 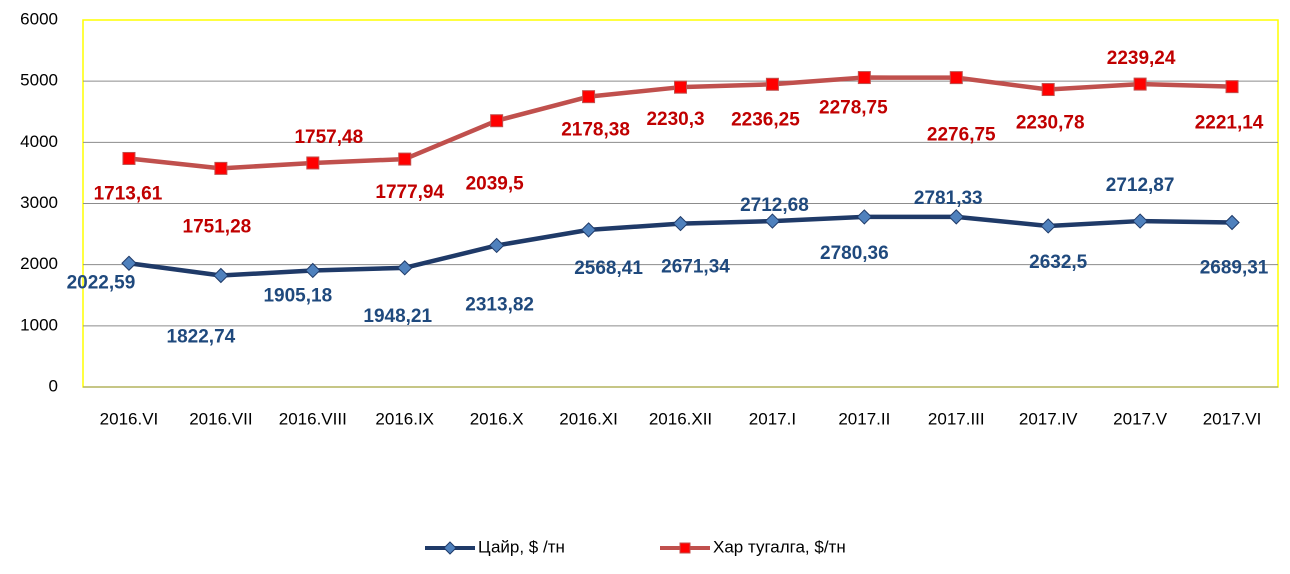 I want to click on y-tick-label: 1000, so click(x=39, y=324).